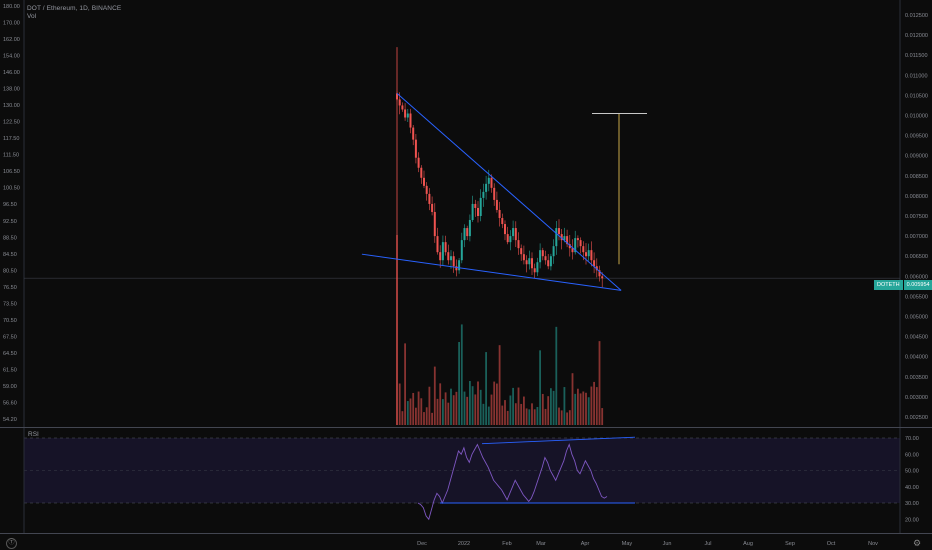 The width and height of the screenshot is (932, 550). Describe the element at coordinates (10, 255) in the screenshot. I see `left-axis-tick: 84.50` at that location.